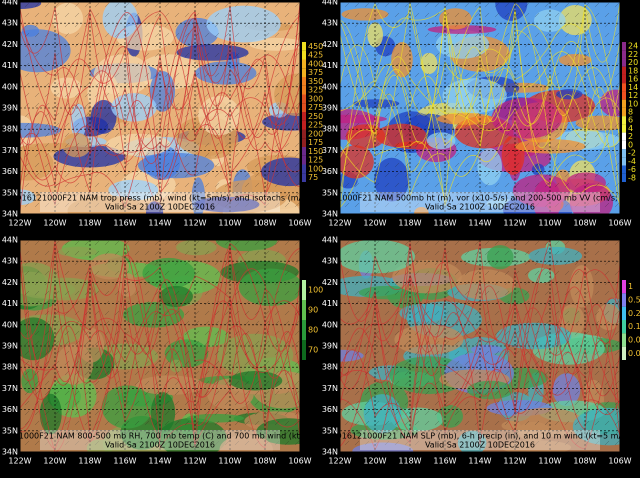  I want to click on colorbar-label: 8, so click(630, 112).